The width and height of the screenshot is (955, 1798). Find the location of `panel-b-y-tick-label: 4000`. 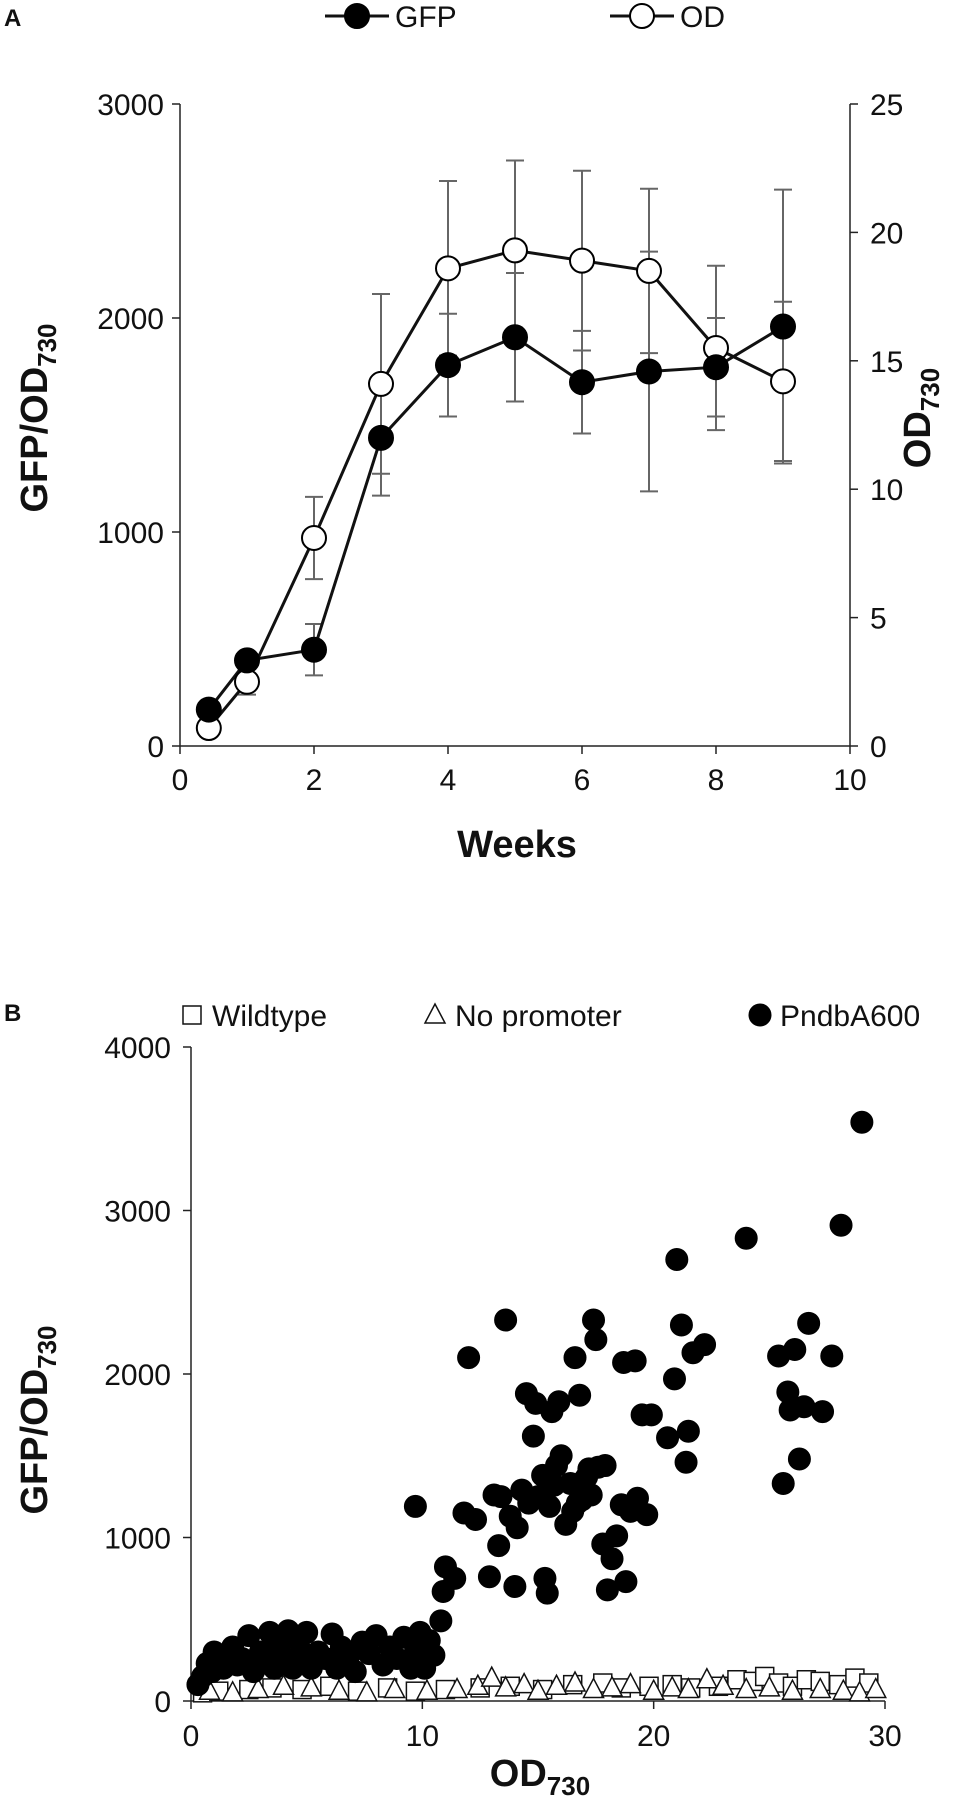

panel-b-y-tick-label: 4000 is located at coordinates (137, 1048).